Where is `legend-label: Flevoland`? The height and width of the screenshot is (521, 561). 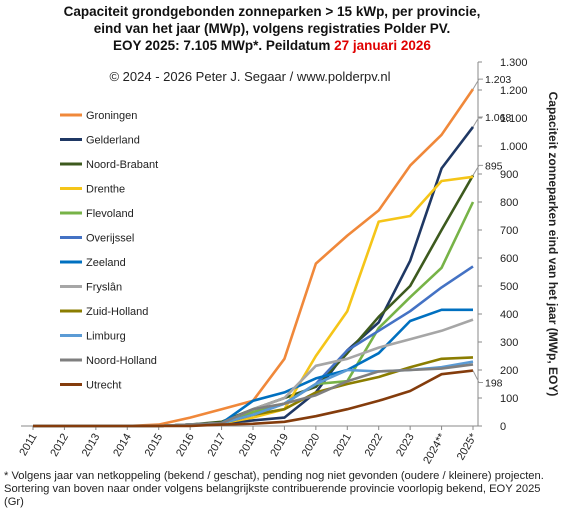 legend-label: Flevoland is located at coordinates (110, 214).